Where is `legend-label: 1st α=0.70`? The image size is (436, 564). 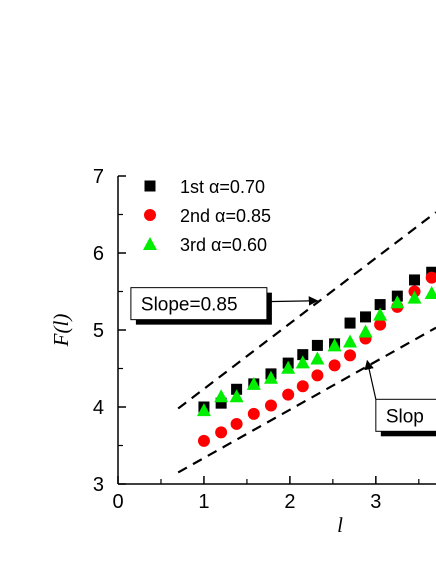
legend-label: 1st α=0.70 is located at coordinates (222, 187).